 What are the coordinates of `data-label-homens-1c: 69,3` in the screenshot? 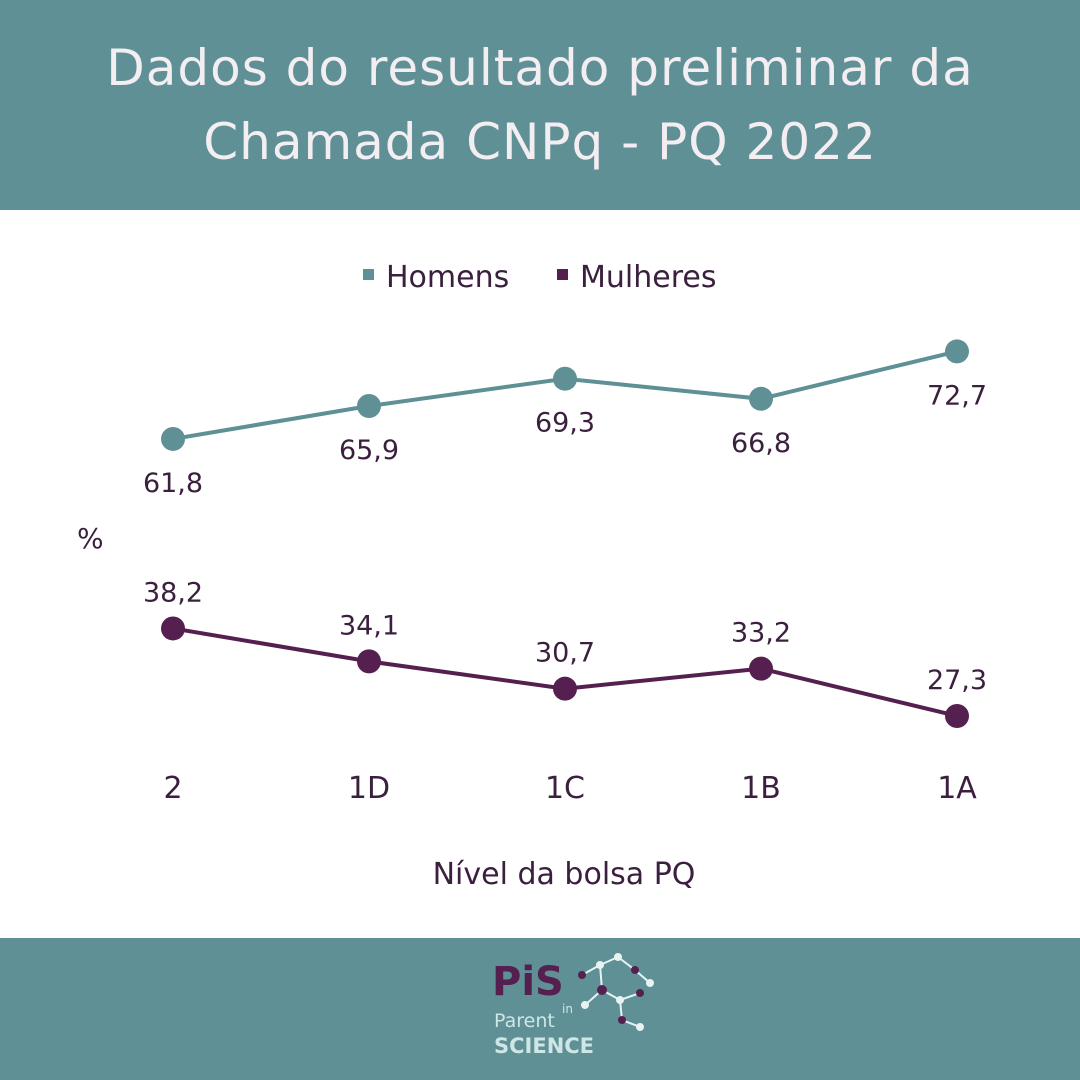 It's located at (565, 423).